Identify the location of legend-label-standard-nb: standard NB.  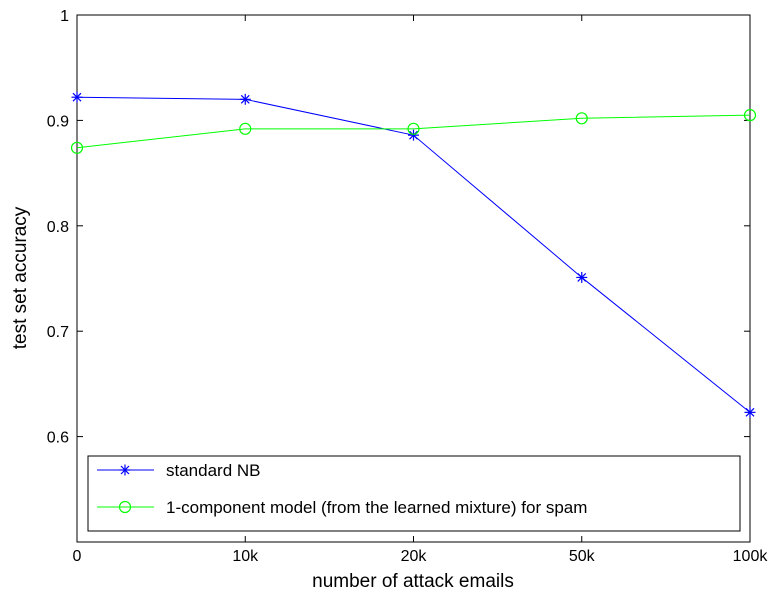
(213, 470).